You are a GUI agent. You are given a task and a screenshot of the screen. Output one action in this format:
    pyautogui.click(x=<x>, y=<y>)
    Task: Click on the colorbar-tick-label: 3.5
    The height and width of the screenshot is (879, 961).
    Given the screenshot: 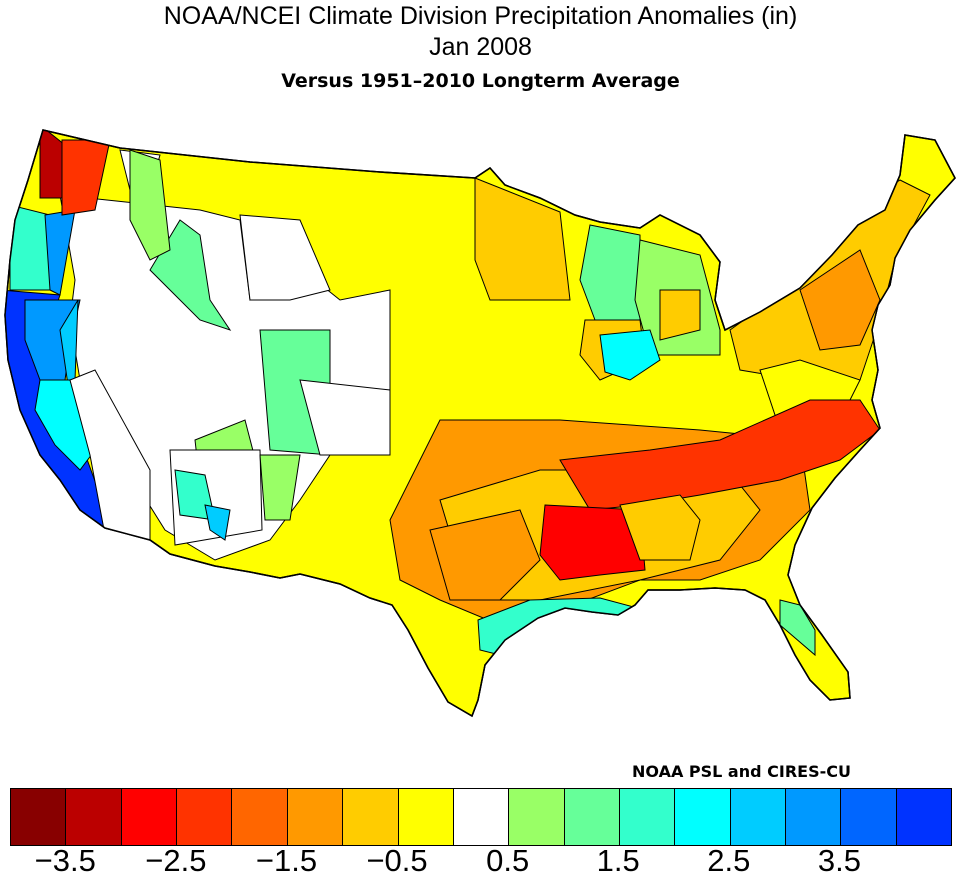 What is the action you would take?
    pyautogui.click(x=839, y=860)
    